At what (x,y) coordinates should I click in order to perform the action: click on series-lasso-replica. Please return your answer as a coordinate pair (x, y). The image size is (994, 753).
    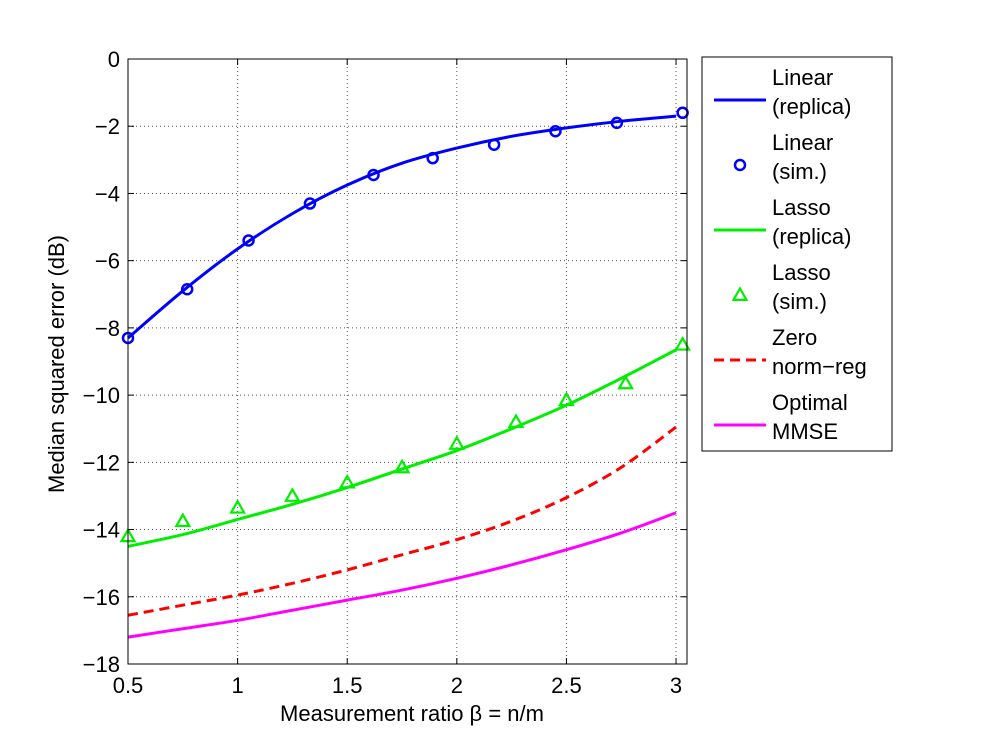
    Looking at the image, I should click on (402, 448).